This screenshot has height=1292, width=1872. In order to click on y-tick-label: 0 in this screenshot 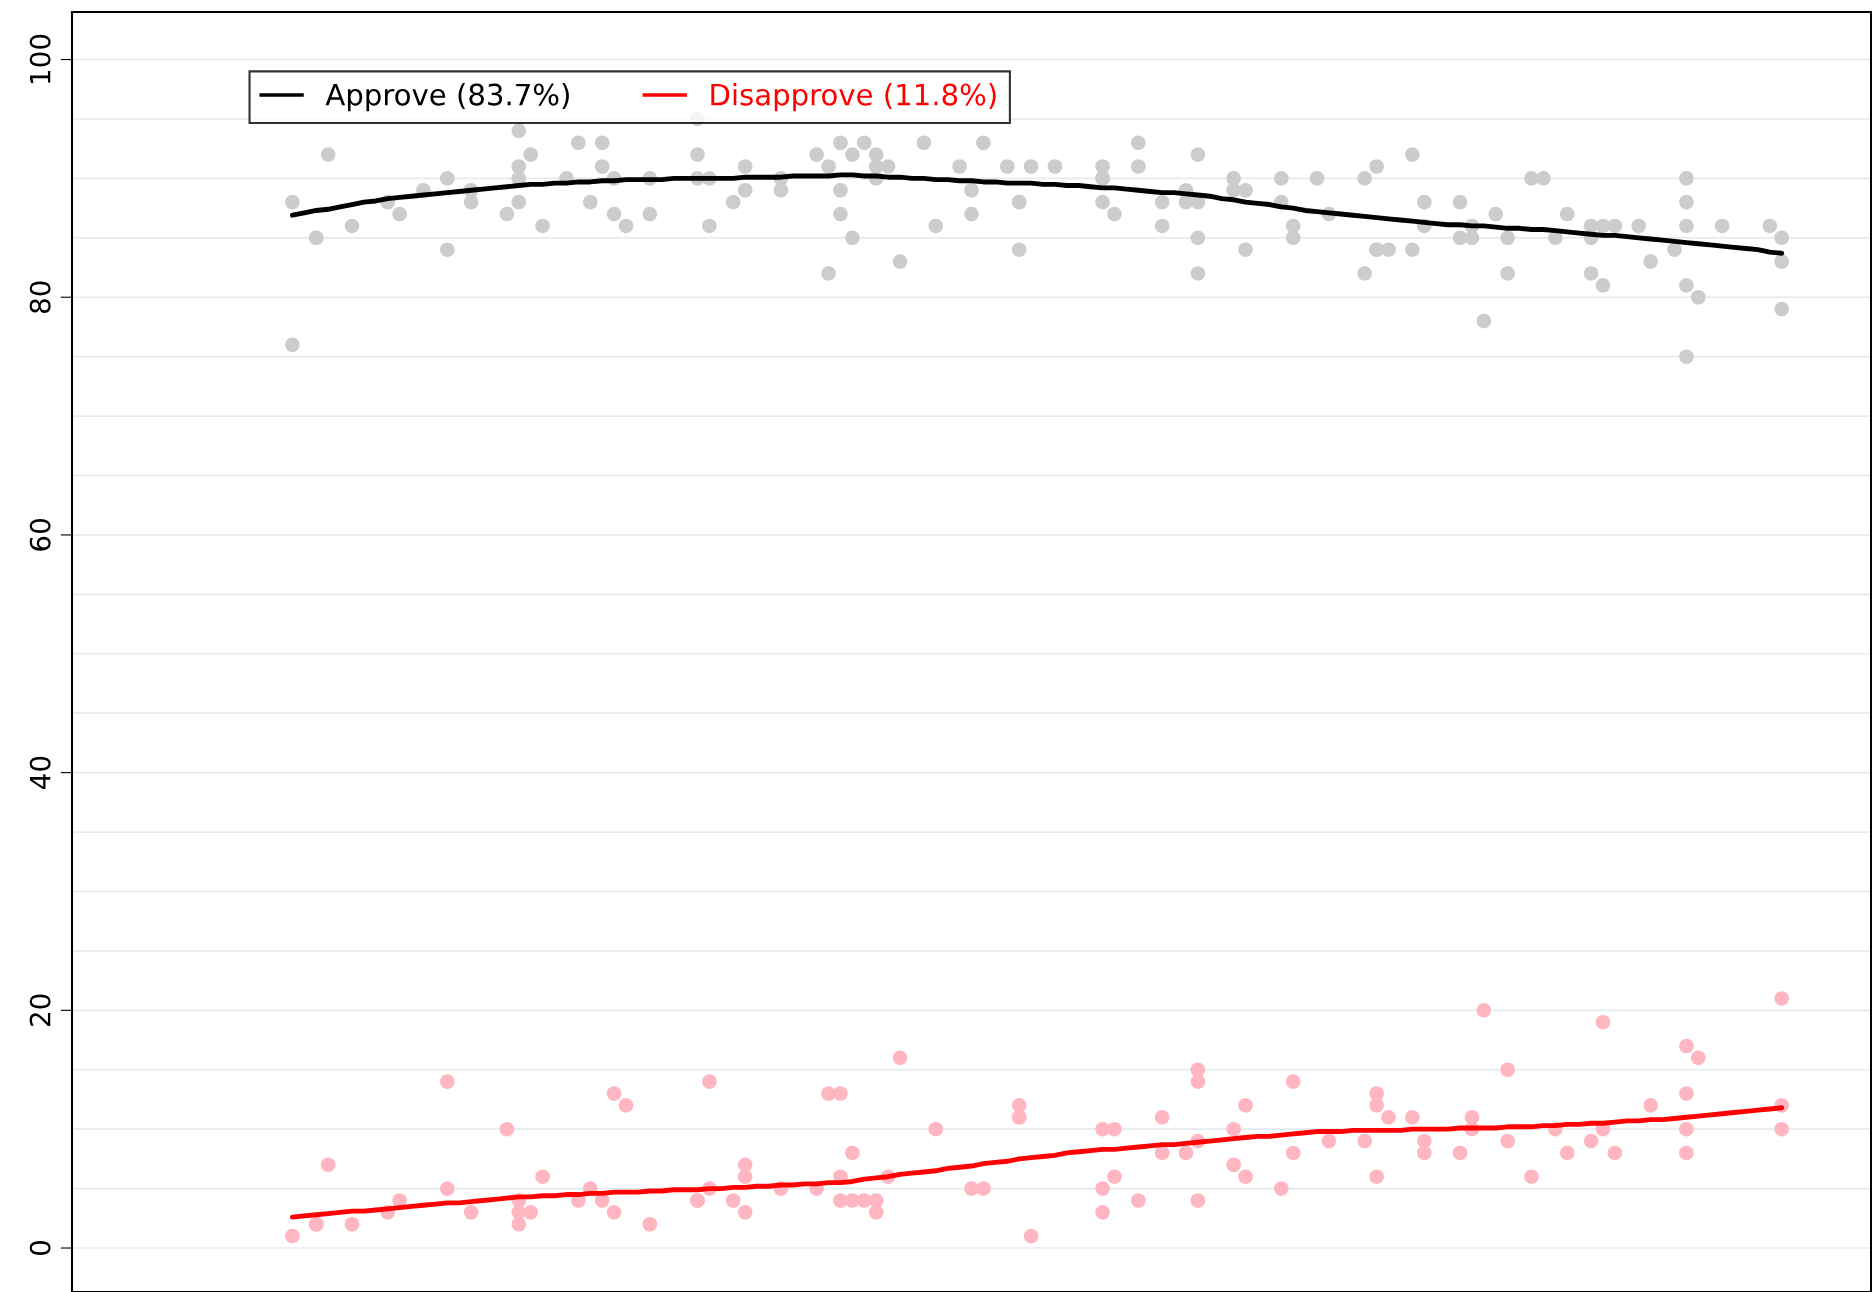, I will do `click(40, 1248)`.